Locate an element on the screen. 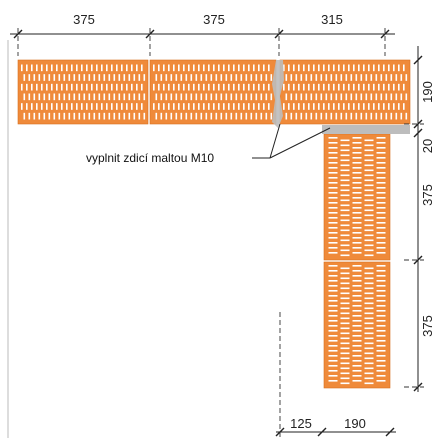 The width and height of the screenshot is (435, 438). right-tick is located at coordinates (418, 133).